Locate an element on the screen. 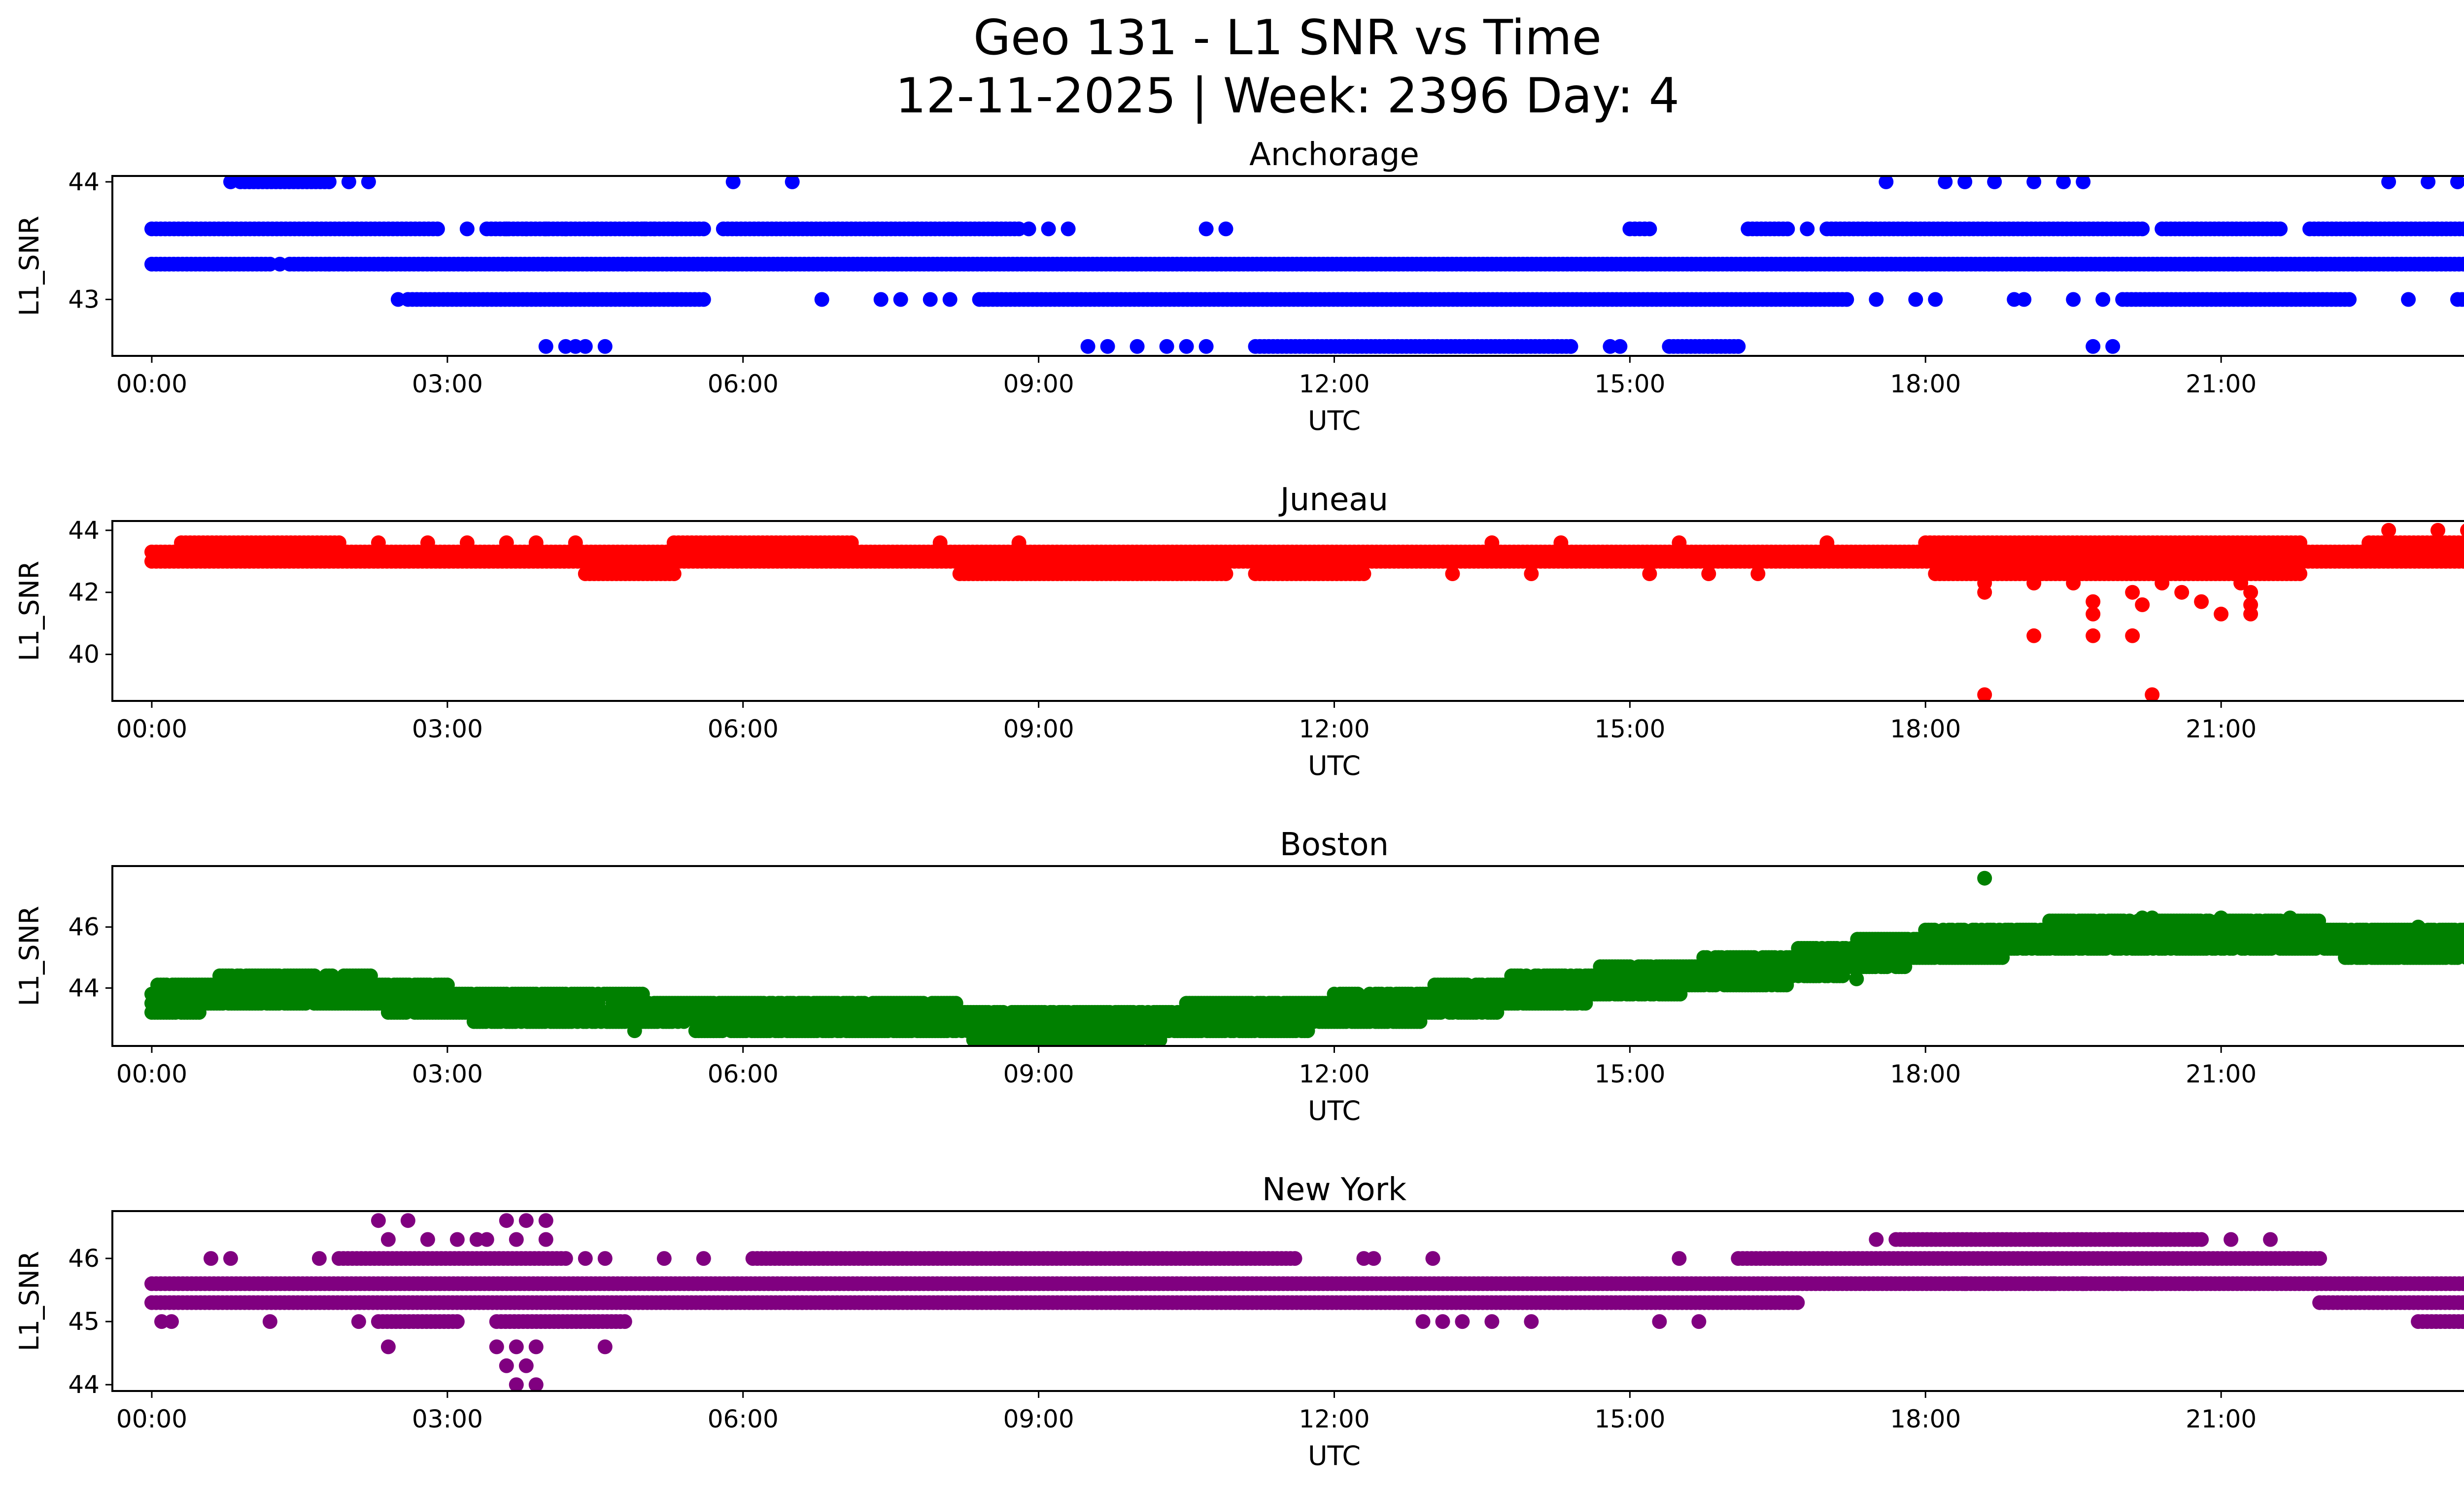  figure-title-line1: Geo 131 - L1 SNR vs Time is located at coordinates (1287, 38).